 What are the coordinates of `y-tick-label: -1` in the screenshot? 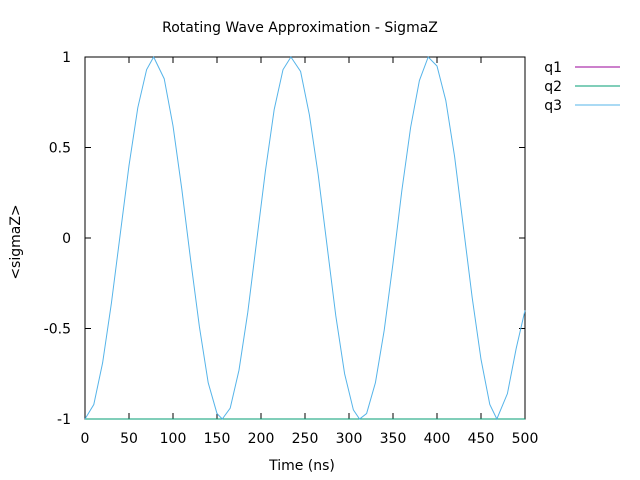 It's located at (64, 420).